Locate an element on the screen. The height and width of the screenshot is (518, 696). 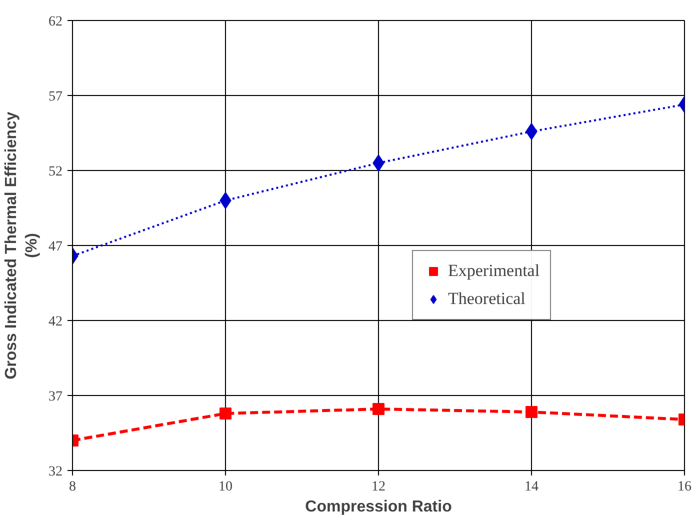
y-tick-label: 52 is located at coordinates (55, 172).